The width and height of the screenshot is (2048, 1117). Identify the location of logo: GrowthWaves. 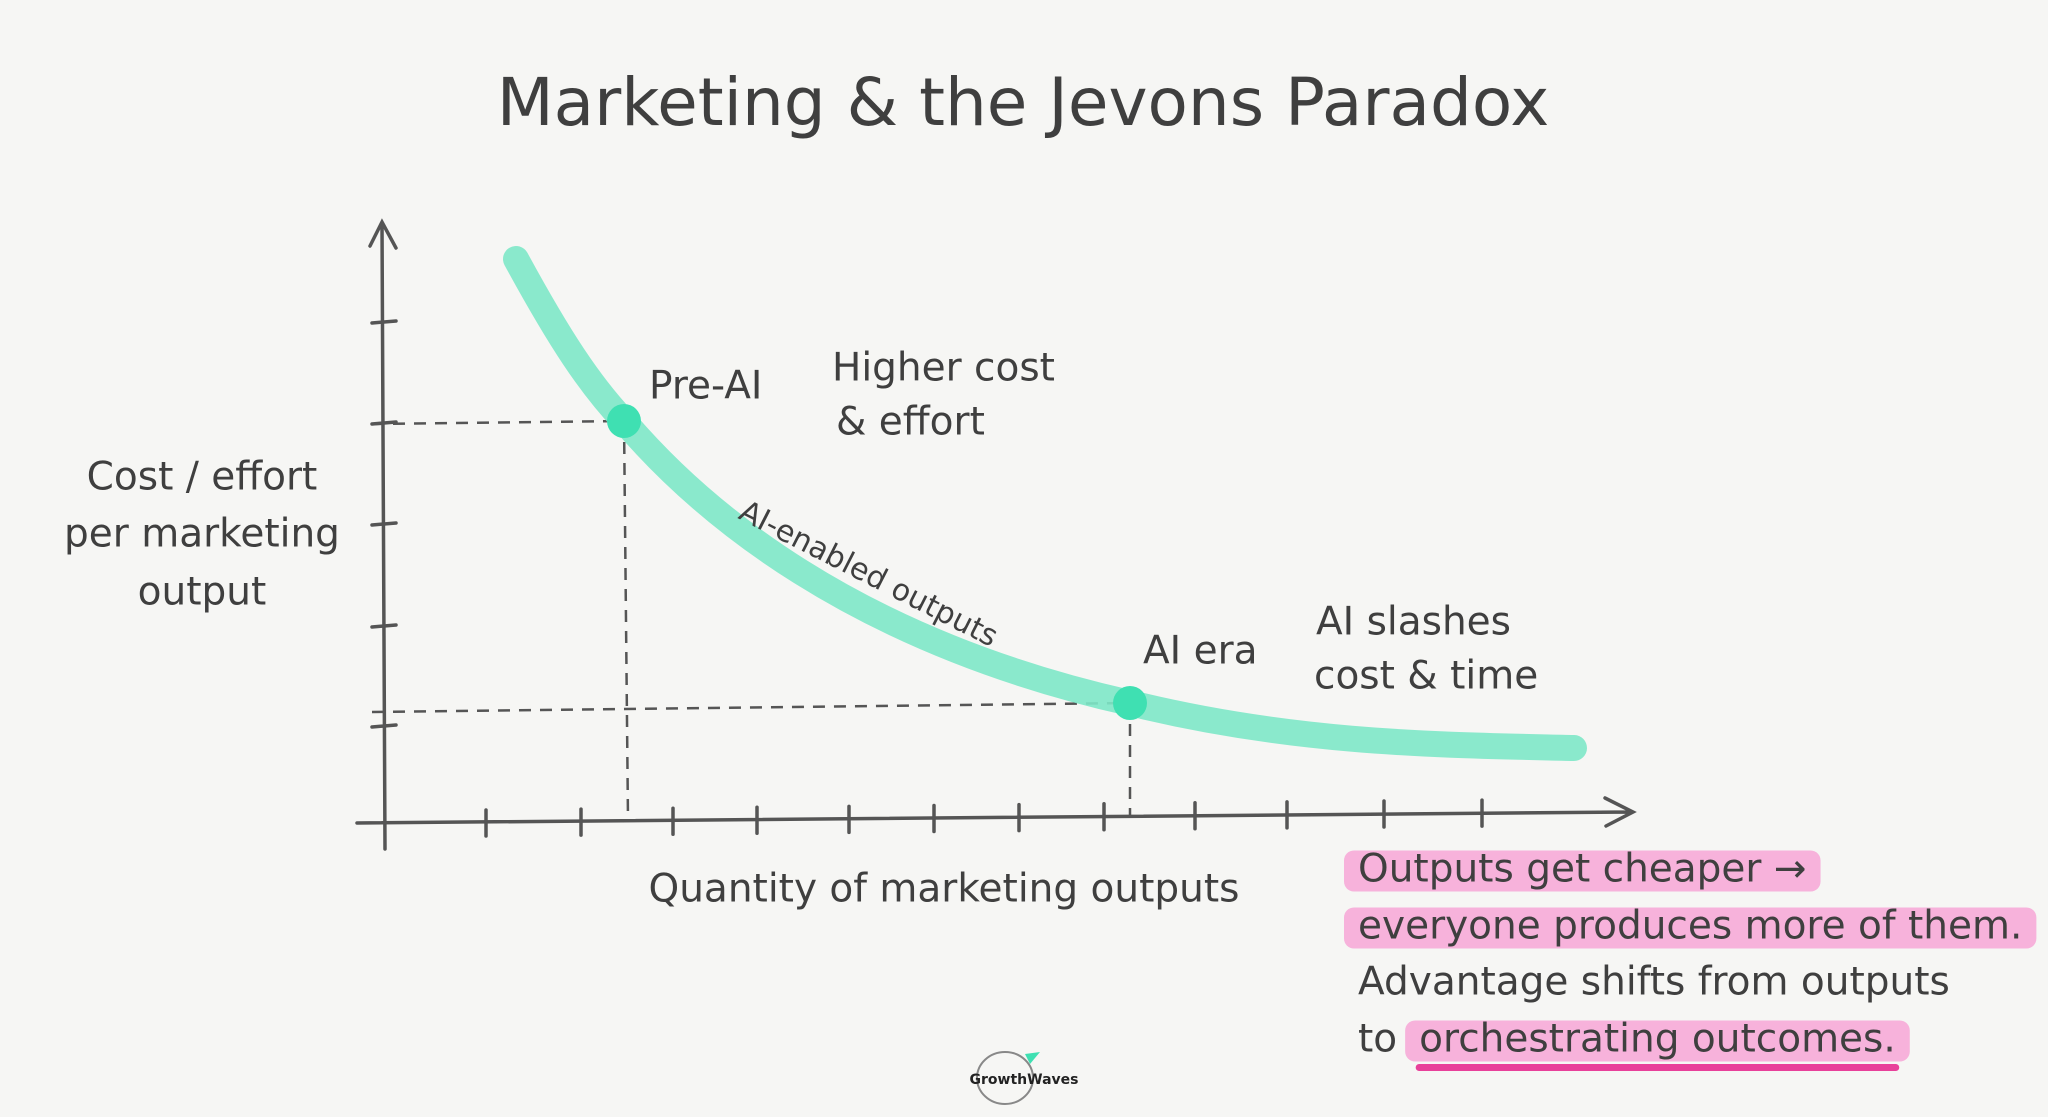
(1024, 1078).